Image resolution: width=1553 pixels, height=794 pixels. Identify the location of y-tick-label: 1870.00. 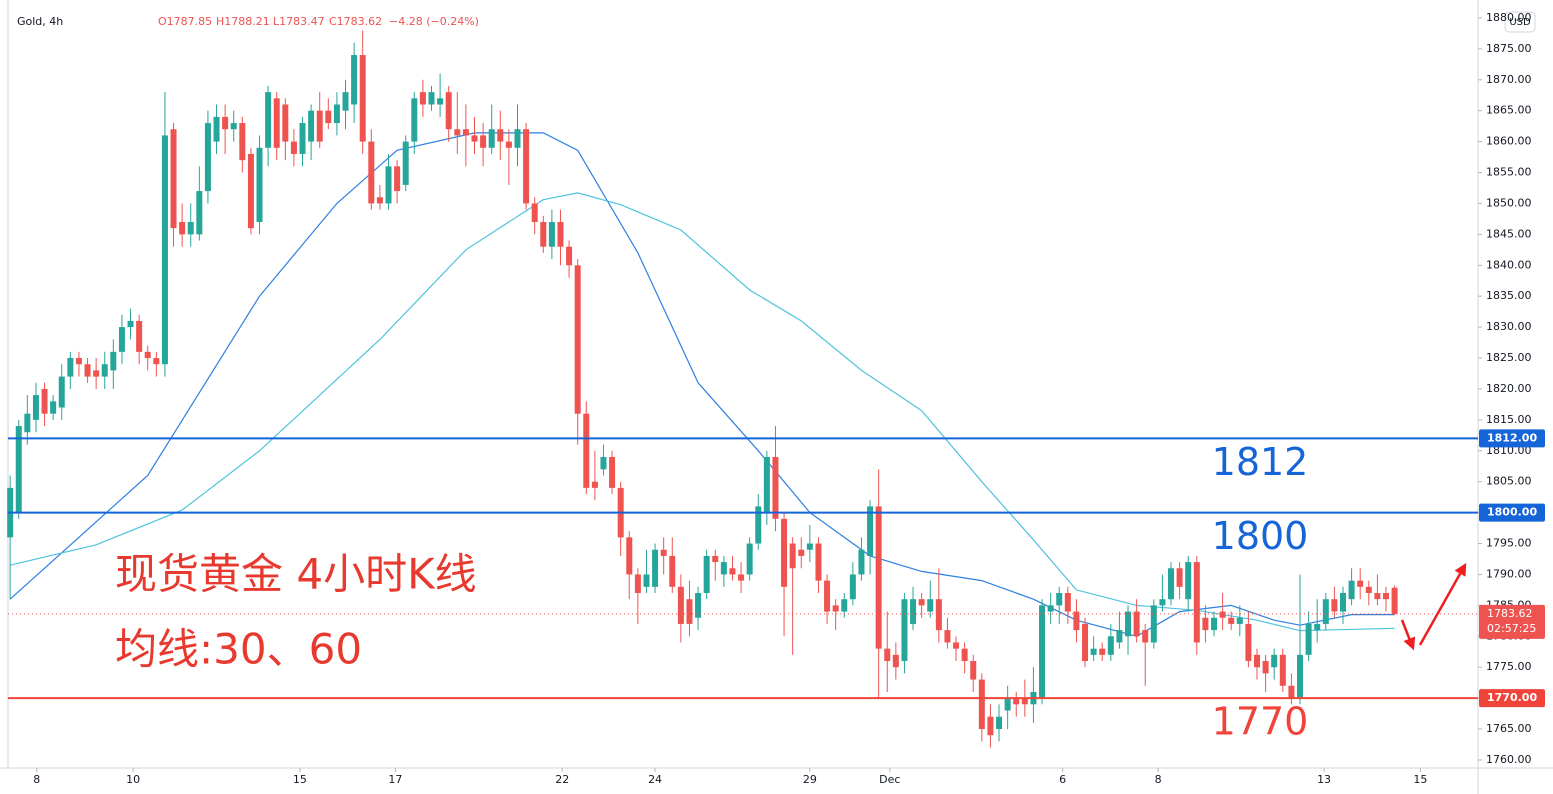
(1509, 79).